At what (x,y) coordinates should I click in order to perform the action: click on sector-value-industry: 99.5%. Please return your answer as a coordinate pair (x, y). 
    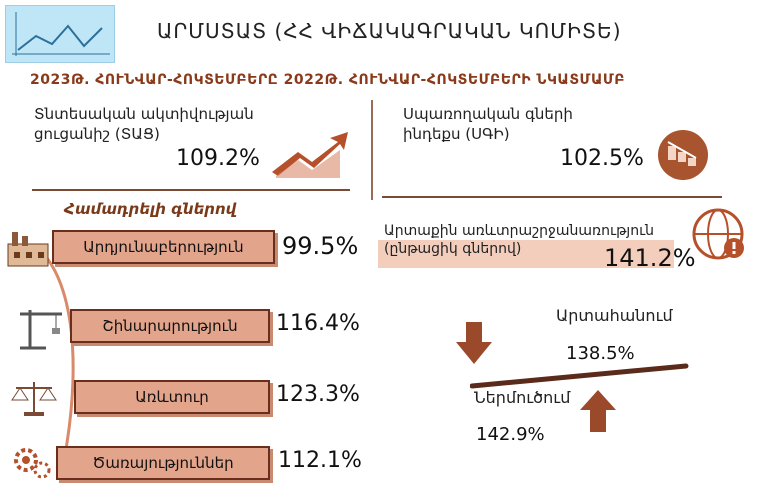
    Looking at the image, I should click on (320, 246).